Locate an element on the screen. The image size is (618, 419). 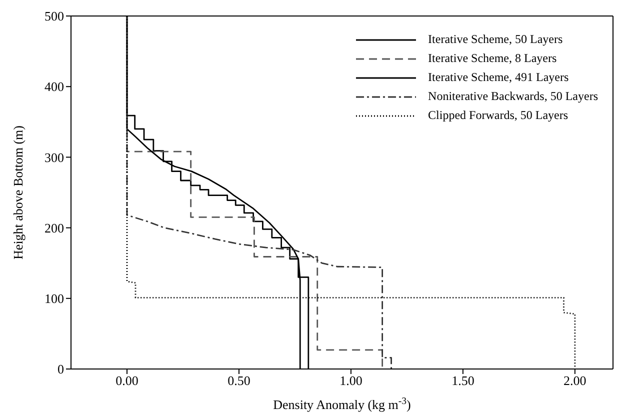
x-tick-label: 2.00 is located at coordinates (575, 380).